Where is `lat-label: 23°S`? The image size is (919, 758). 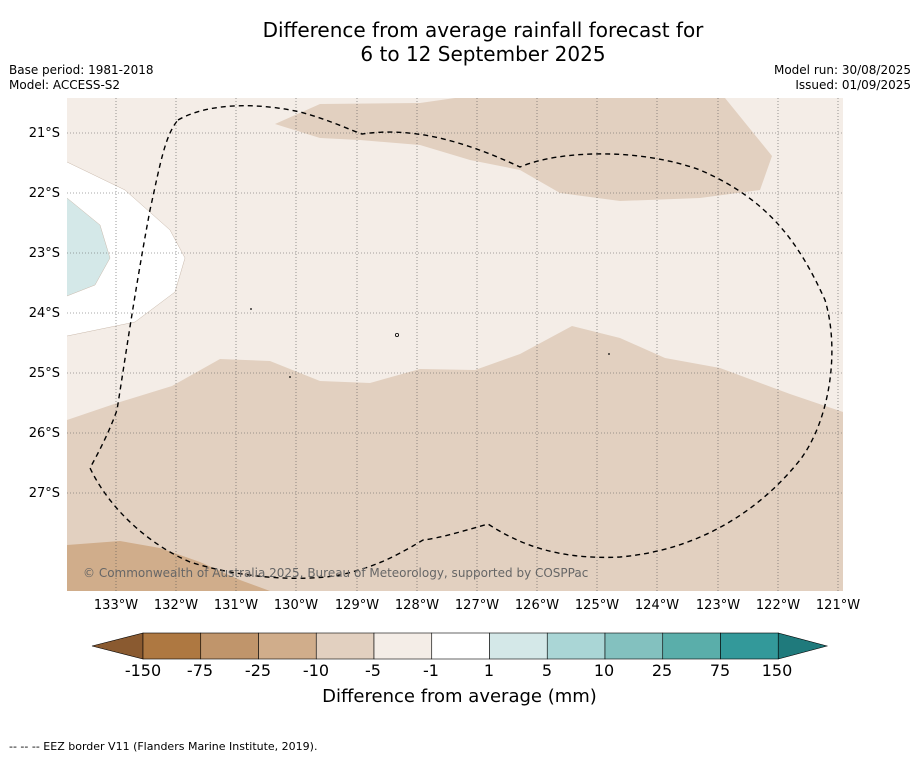 lat-label: 23°S is located at coordinates (44, 253).